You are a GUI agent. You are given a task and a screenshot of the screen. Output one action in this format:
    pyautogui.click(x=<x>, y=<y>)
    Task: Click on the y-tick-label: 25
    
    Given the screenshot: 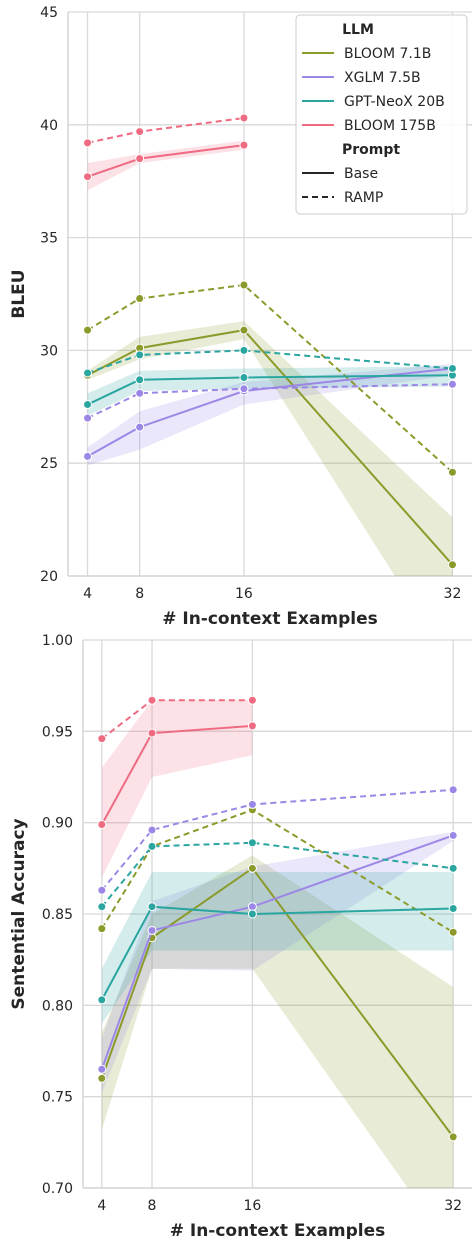 What is the action you would take?
    pyautogui.click(x=49, y=464)
    